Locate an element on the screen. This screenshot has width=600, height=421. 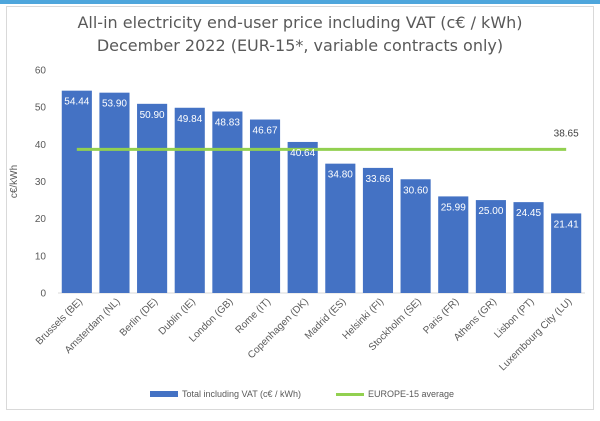
bar-value-label: 30.60 is located at coordinates (415, 190).